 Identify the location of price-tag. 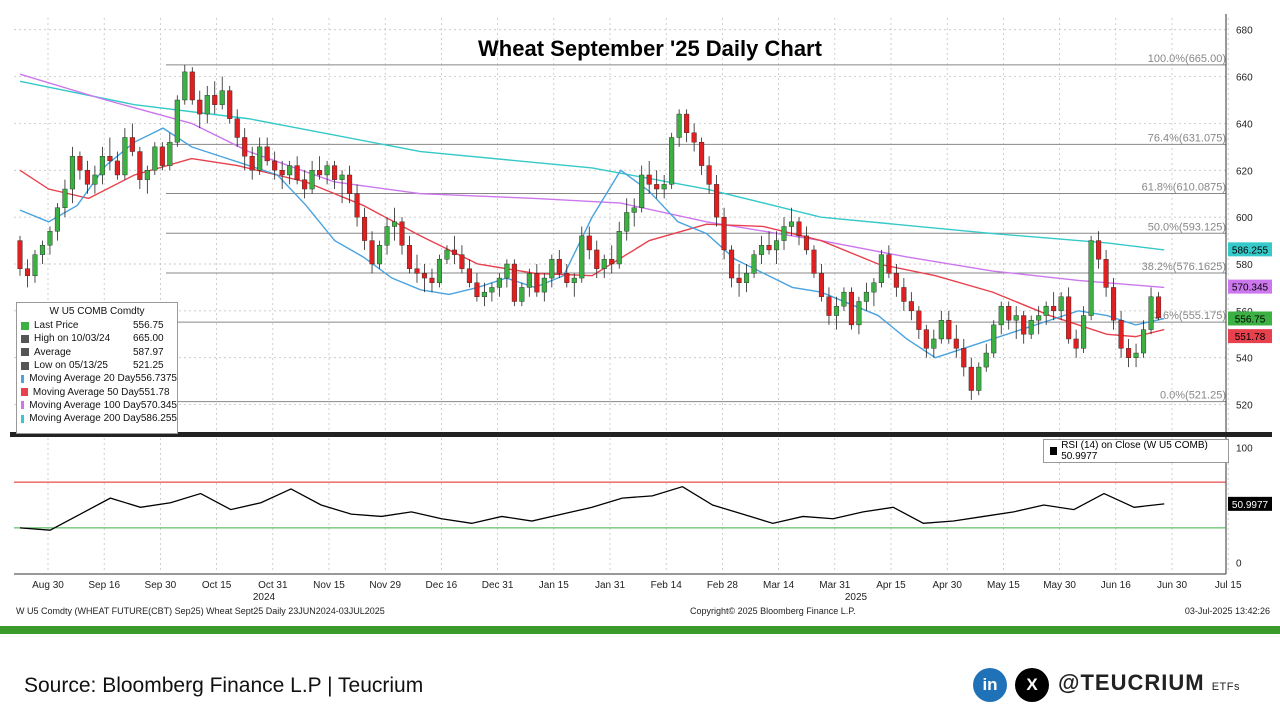
(1250, 318).